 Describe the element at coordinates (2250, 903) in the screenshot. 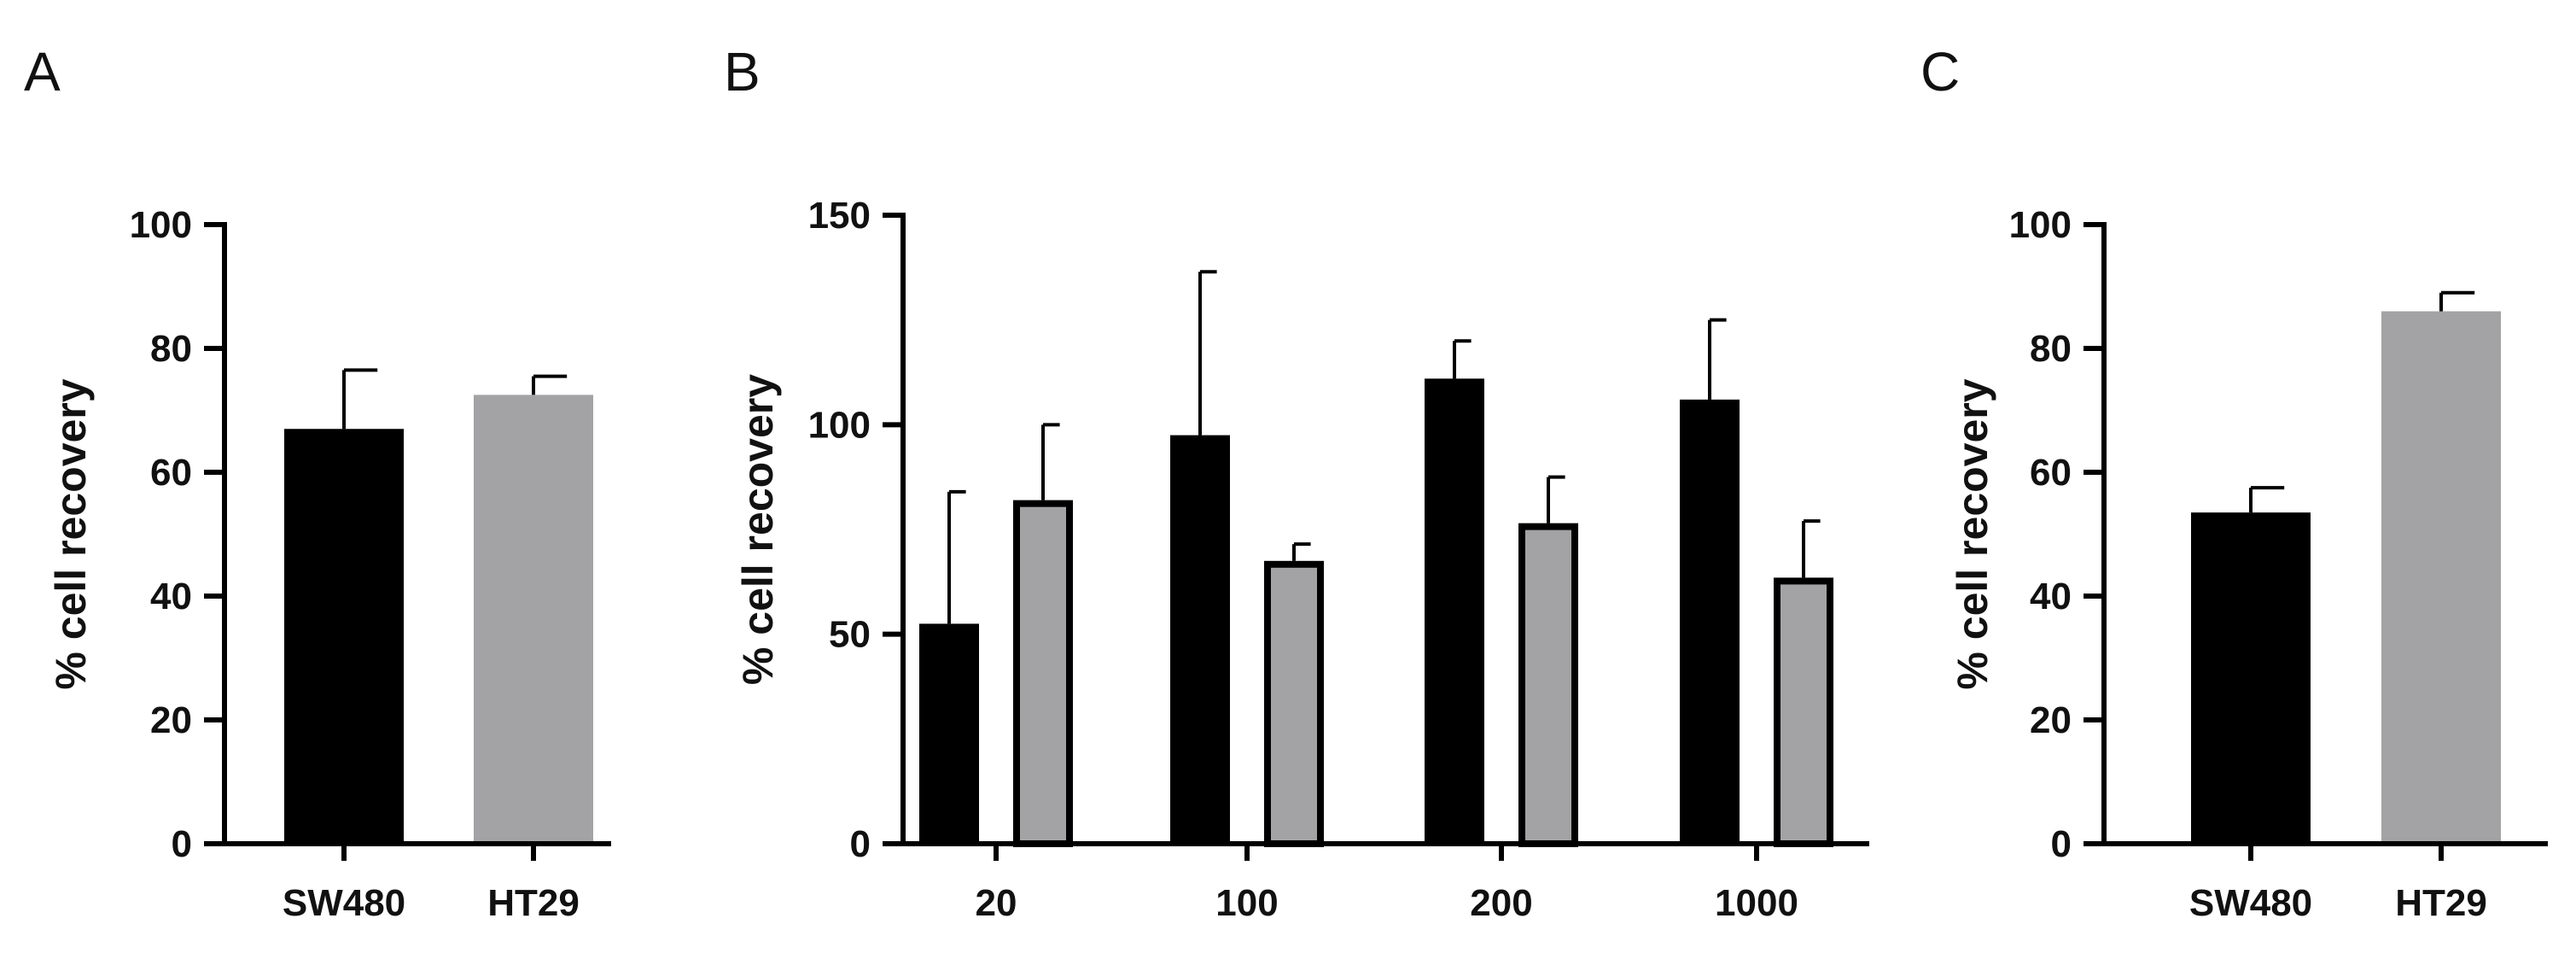

I see `panel-c-x-tick-label: SW480` at that location.